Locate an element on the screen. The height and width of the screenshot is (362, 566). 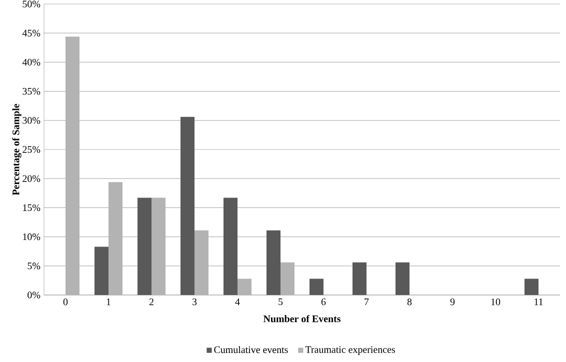
y-tick-label: 50% is located at coordinates (31, 4).